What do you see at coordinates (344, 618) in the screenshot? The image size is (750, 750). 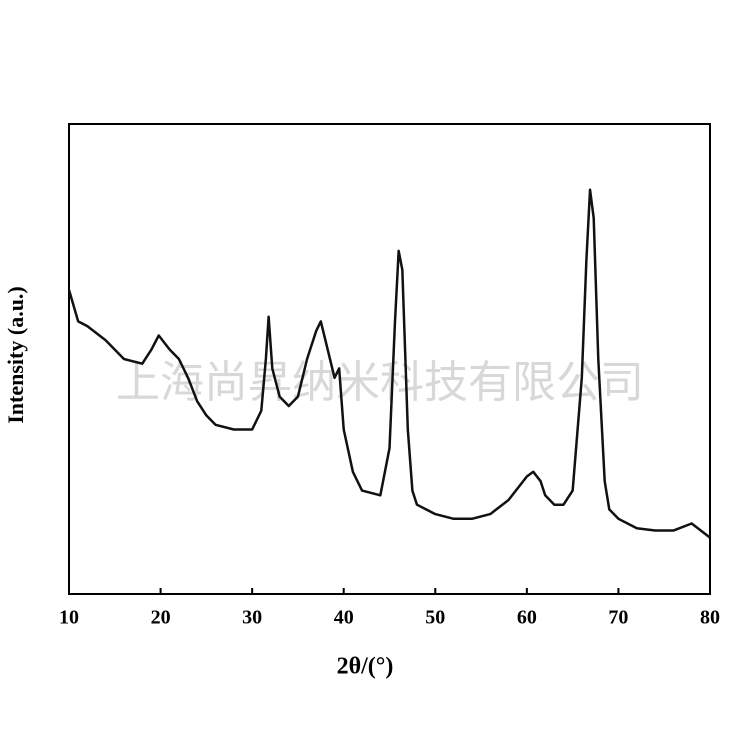 I see `x-tick-label: 40` at bounding box center [344, 618].